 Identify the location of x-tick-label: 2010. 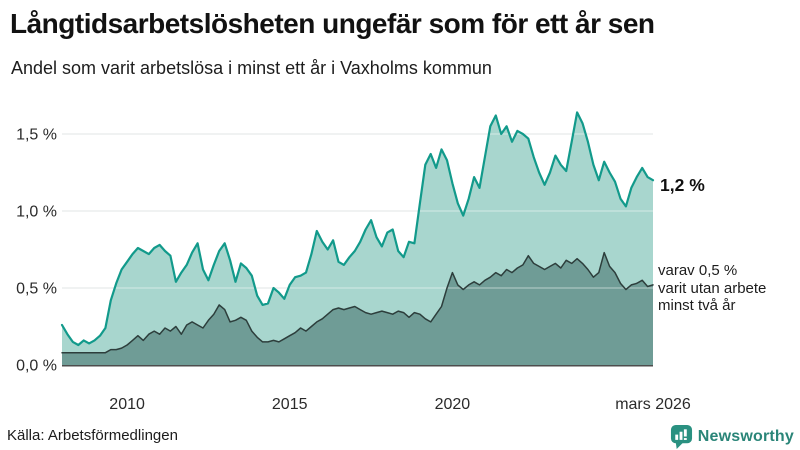
(127, 404).